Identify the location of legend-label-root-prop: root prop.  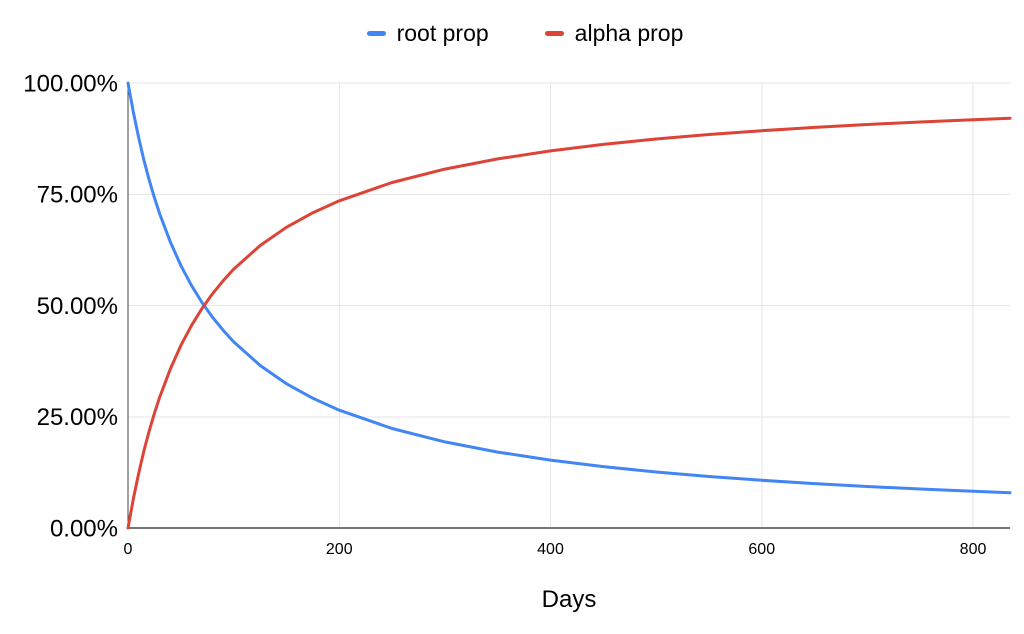
(442, 33).